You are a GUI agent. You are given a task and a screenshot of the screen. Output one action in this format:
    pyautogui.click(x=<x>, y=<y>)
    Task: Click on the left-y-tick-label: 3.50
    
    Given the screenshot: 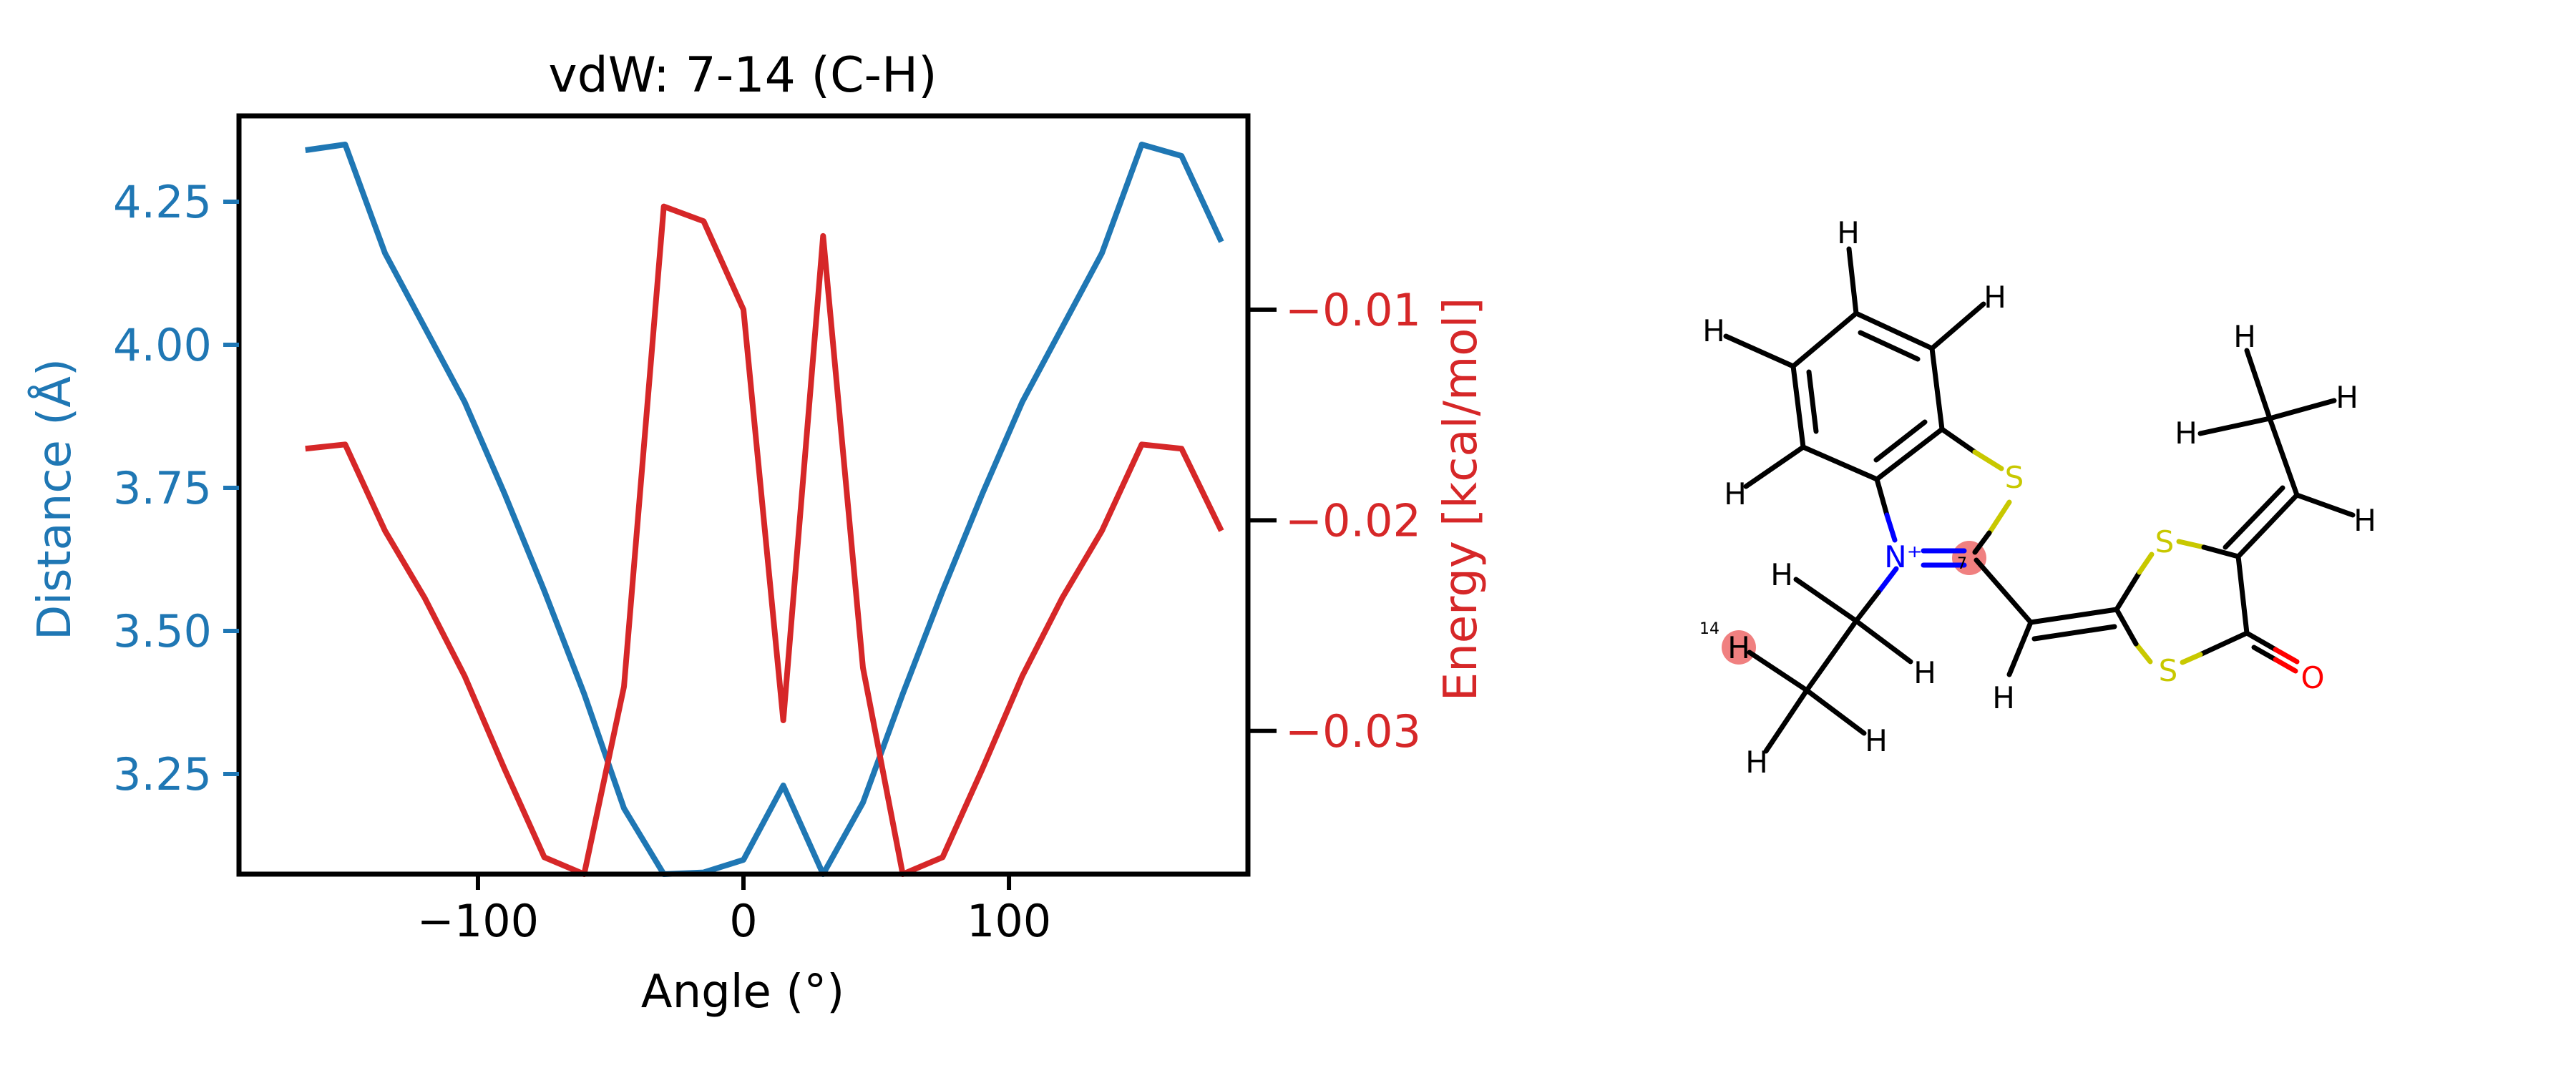 What is the action you would take?
    pyautogui.click(x=162, y=631)
    